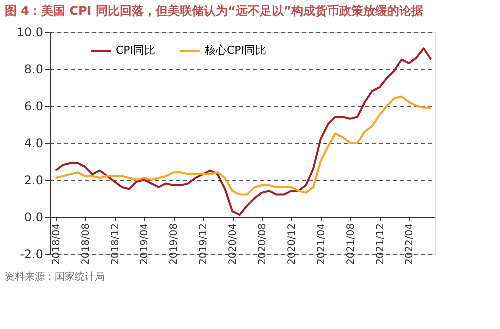  I want to click on x-tick-label: 2019/12, so click(204, 245).